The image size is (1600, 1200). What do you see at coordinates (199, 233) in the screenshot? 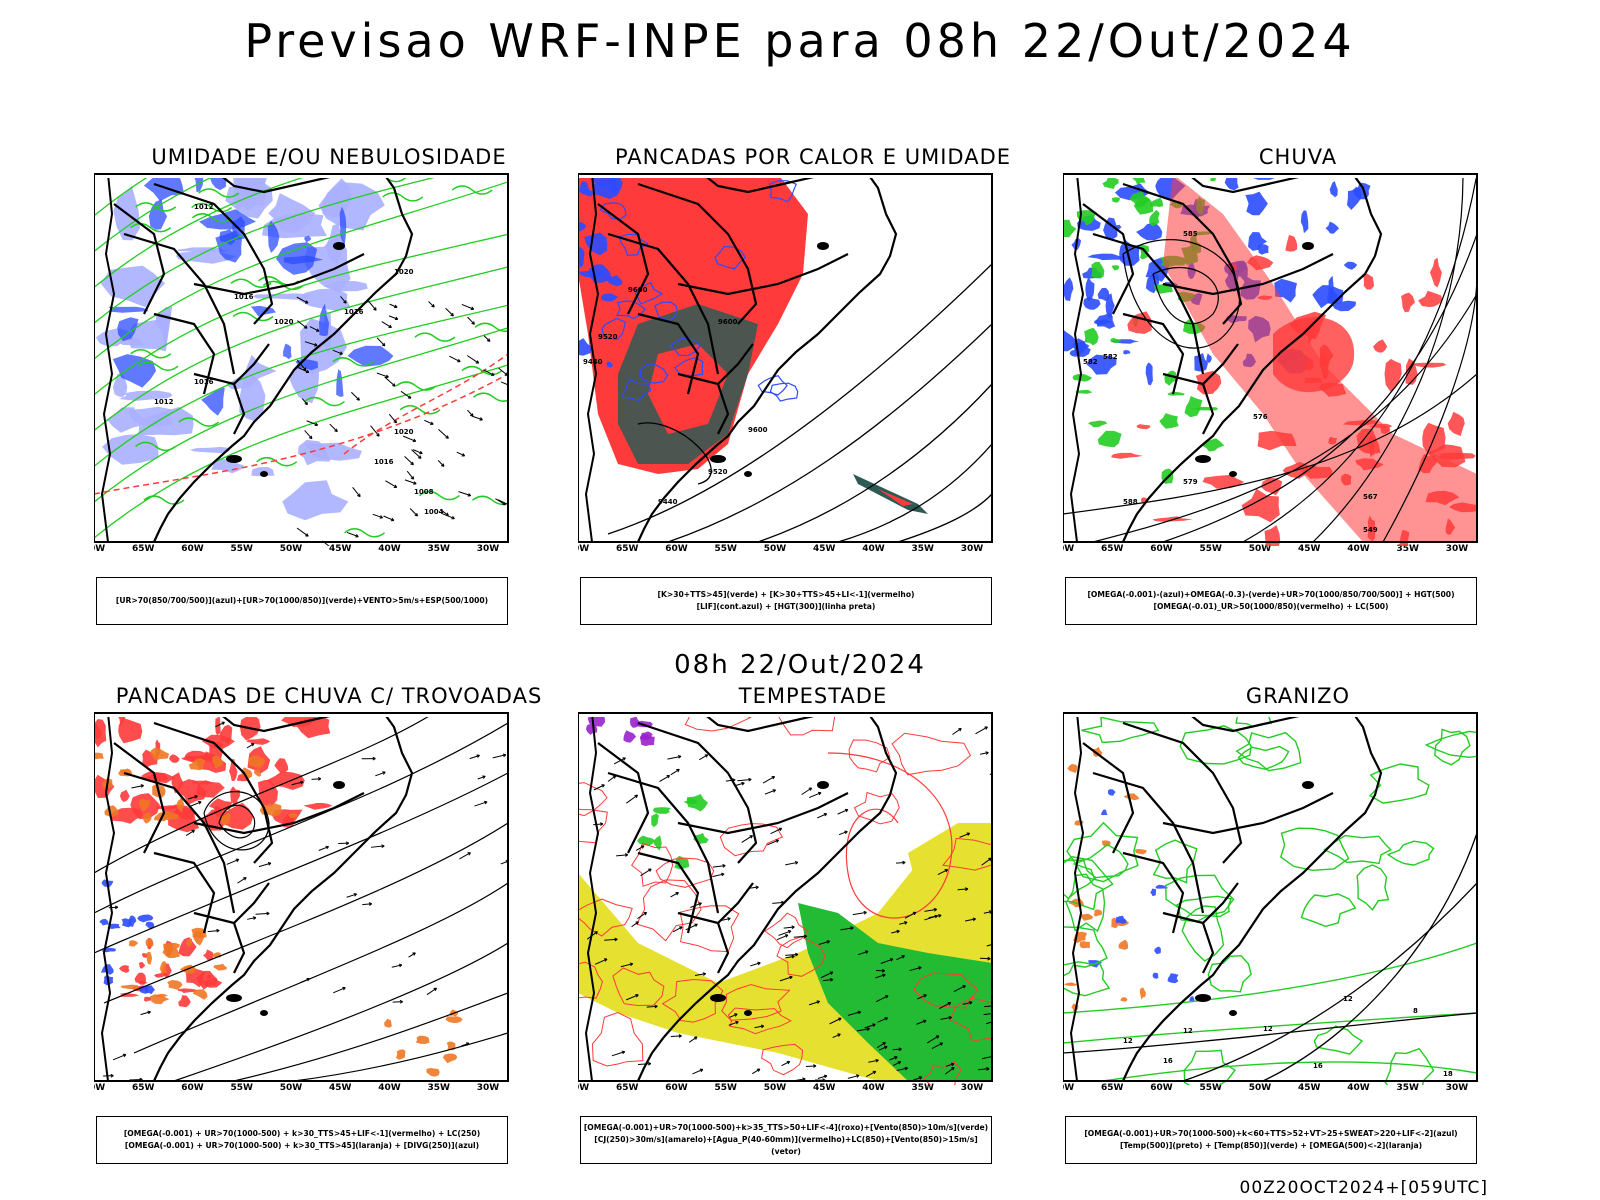
I see `streamline` at bounding box center [199, 233].